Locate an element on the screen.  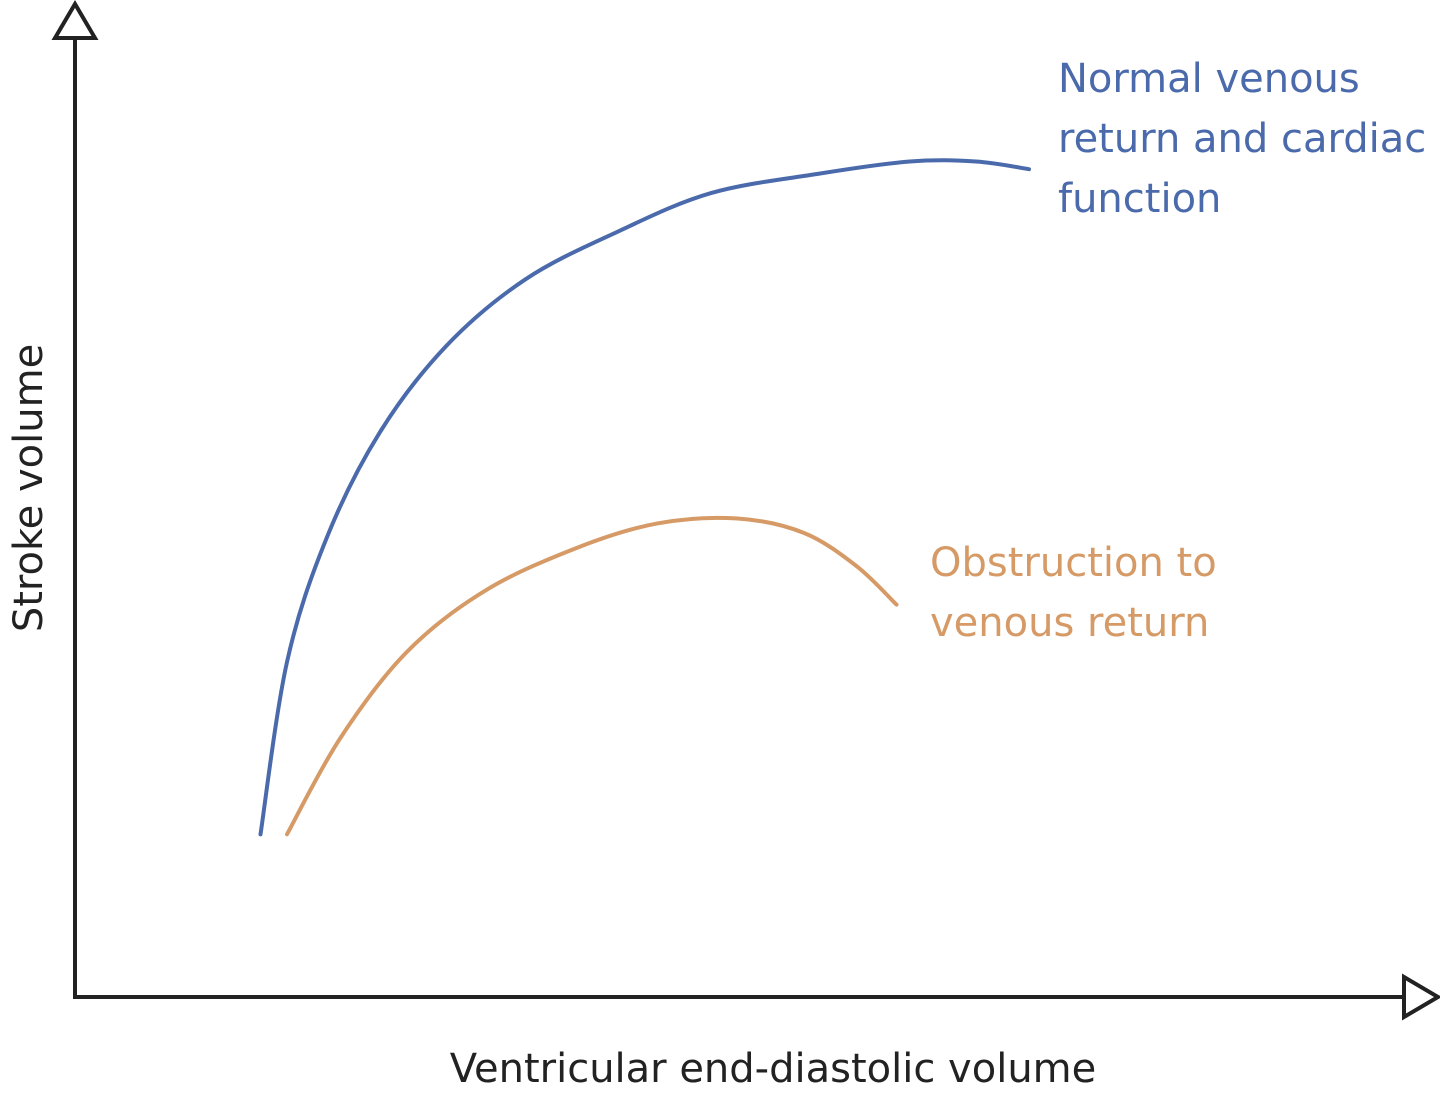
y-axis-arrow-icon is located at coordinates (75, 20).